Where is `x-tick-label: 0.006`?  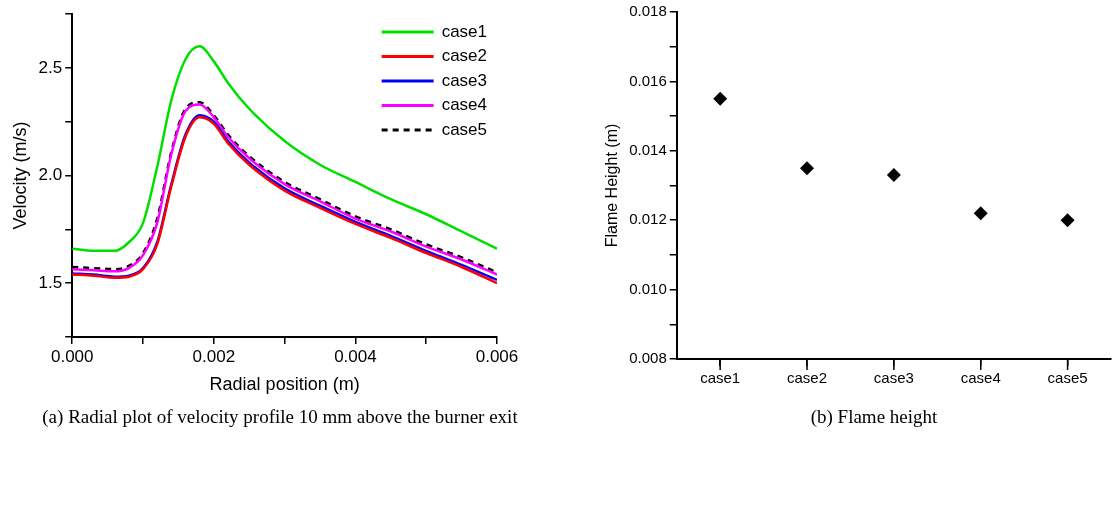
x-tick-label: 0.006 is located at coordinates (497, 356).